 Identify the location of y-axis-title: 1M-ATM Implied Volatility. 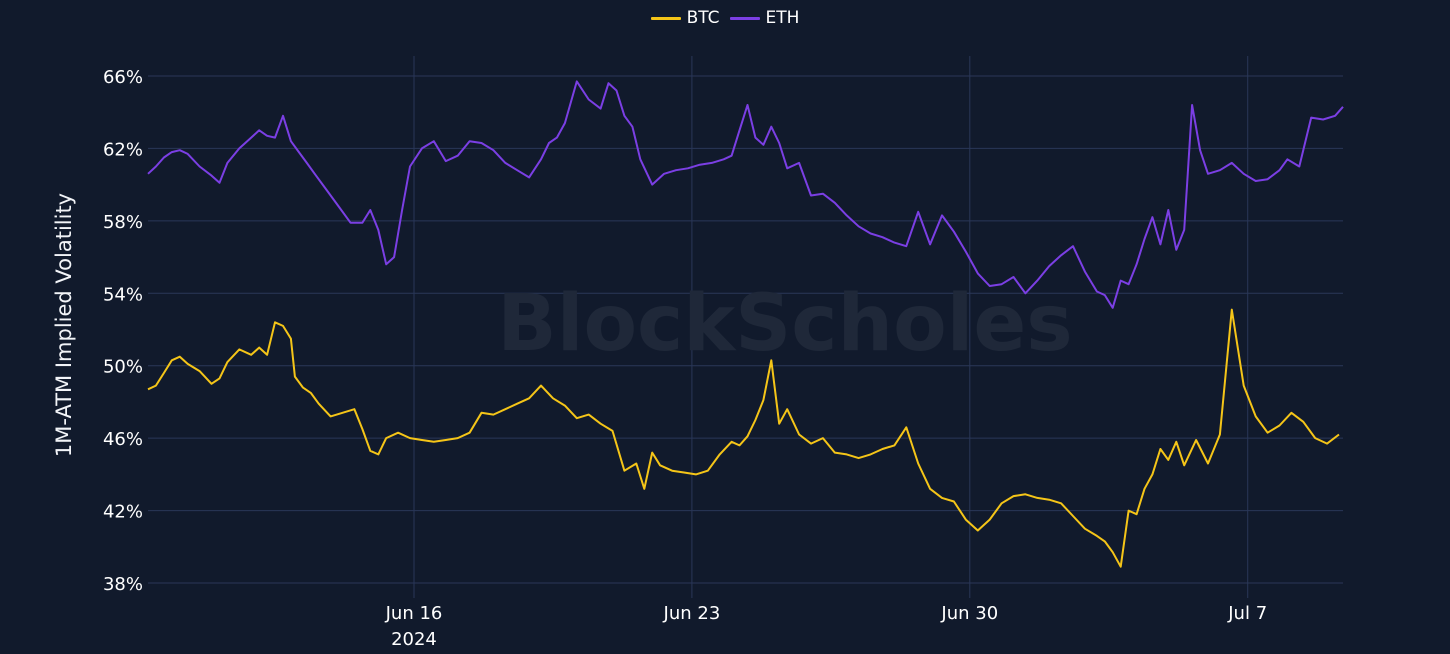
(64, 325).